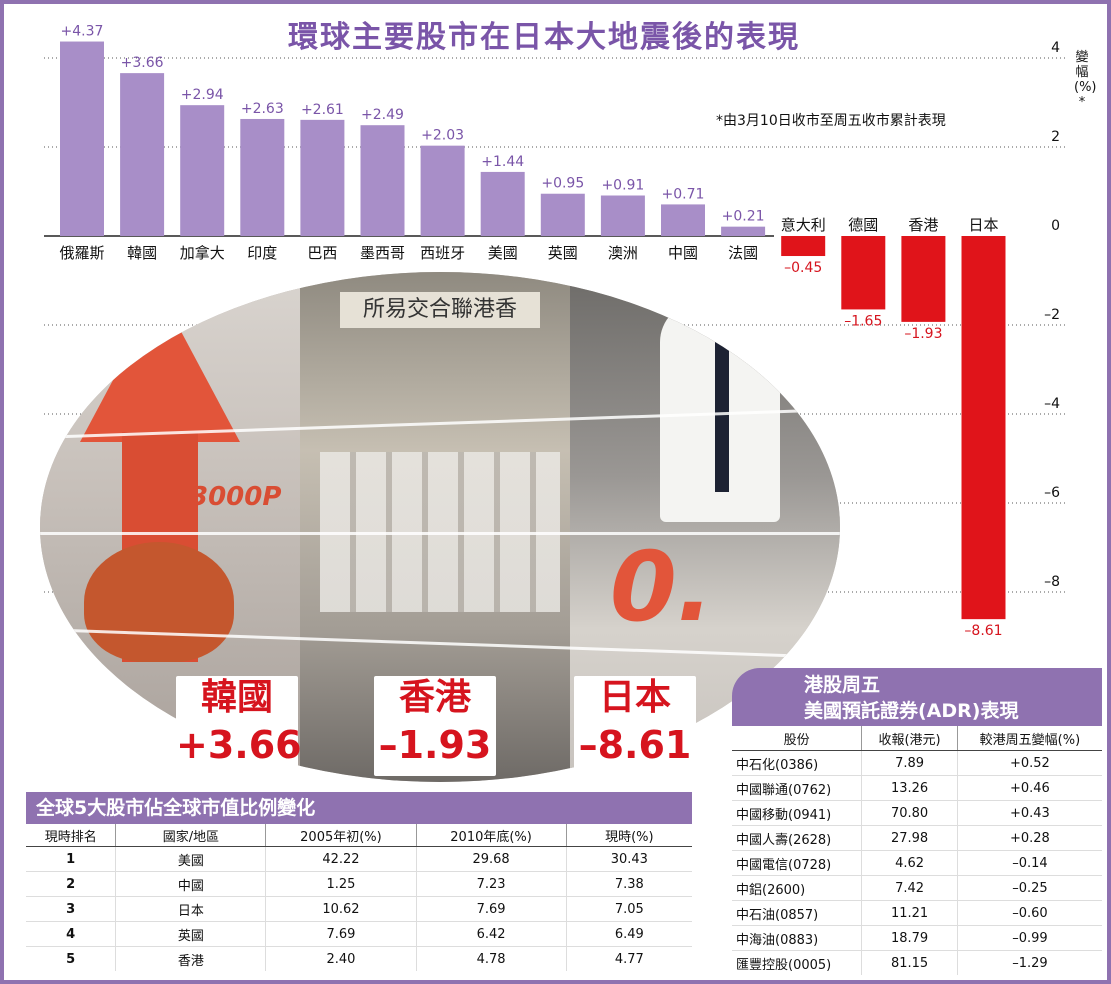 This screenshot has width=1111, height=984. I want to click on table-cell: 18.79, so click(909, 938).